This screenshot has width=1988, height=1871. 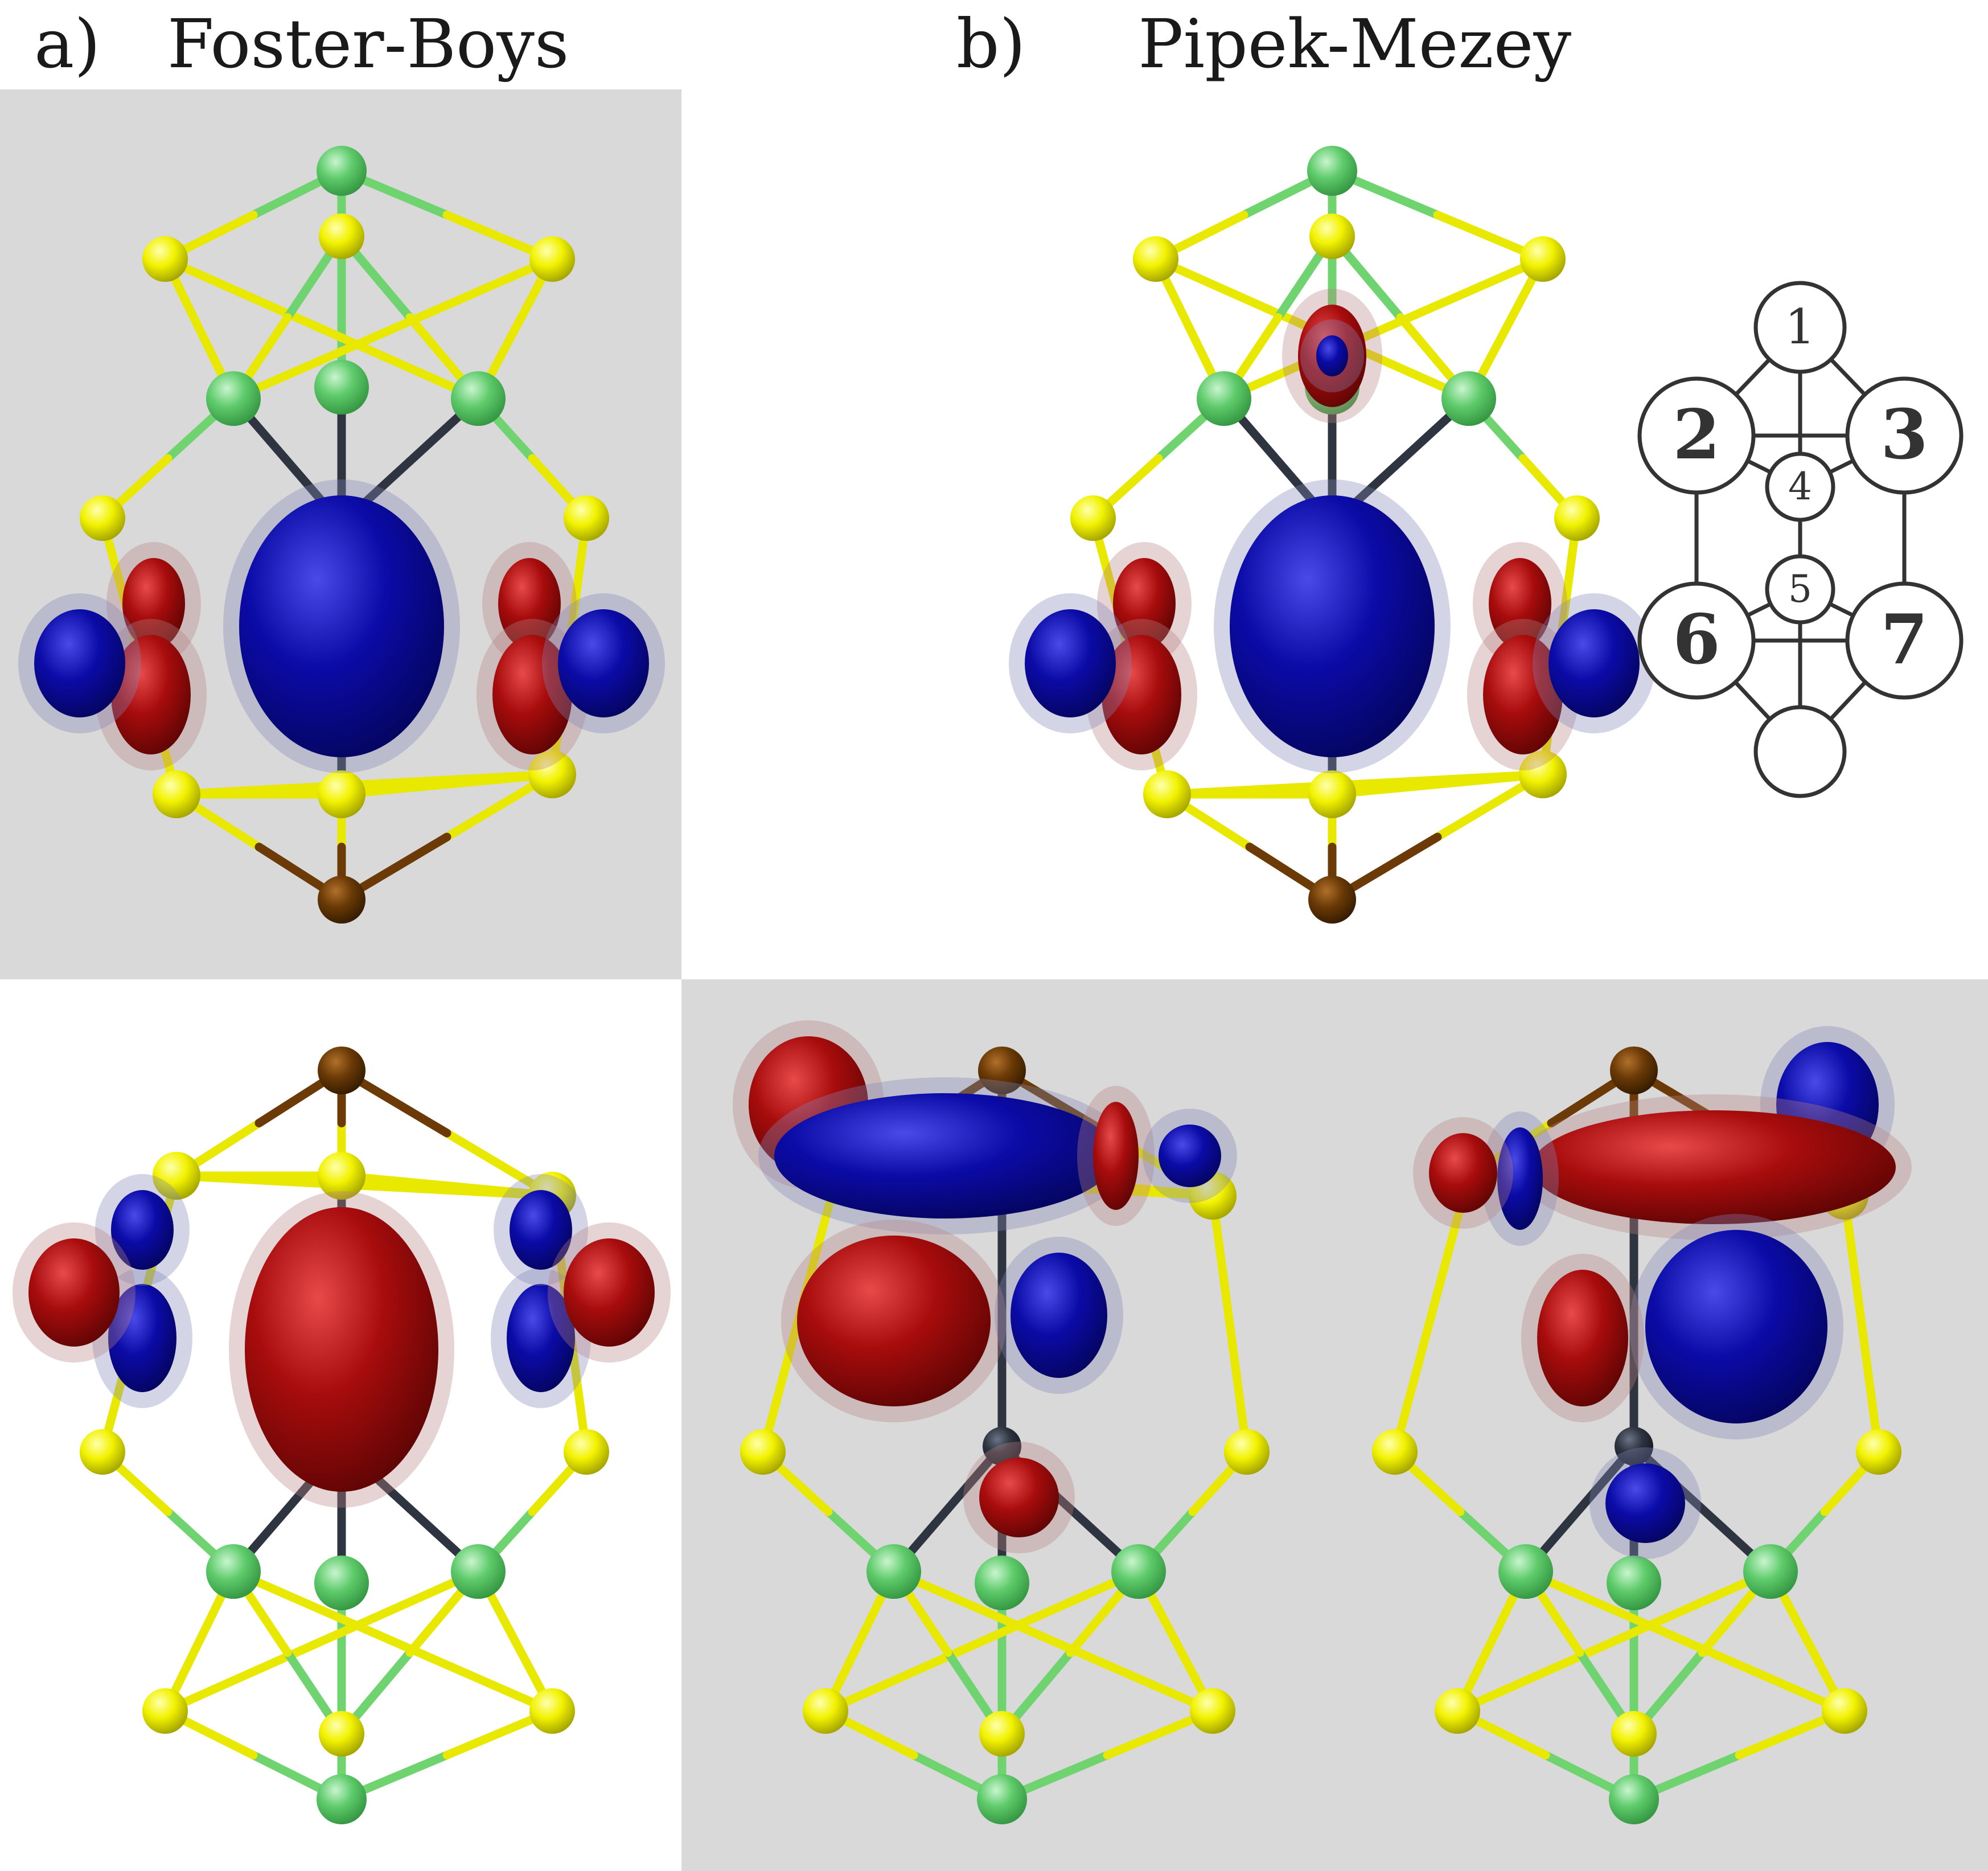 What do you see at coordinates (1736, 1327) in the screenshot?
I see `lobe-blue-large` at bounding box center [1736, 1327].